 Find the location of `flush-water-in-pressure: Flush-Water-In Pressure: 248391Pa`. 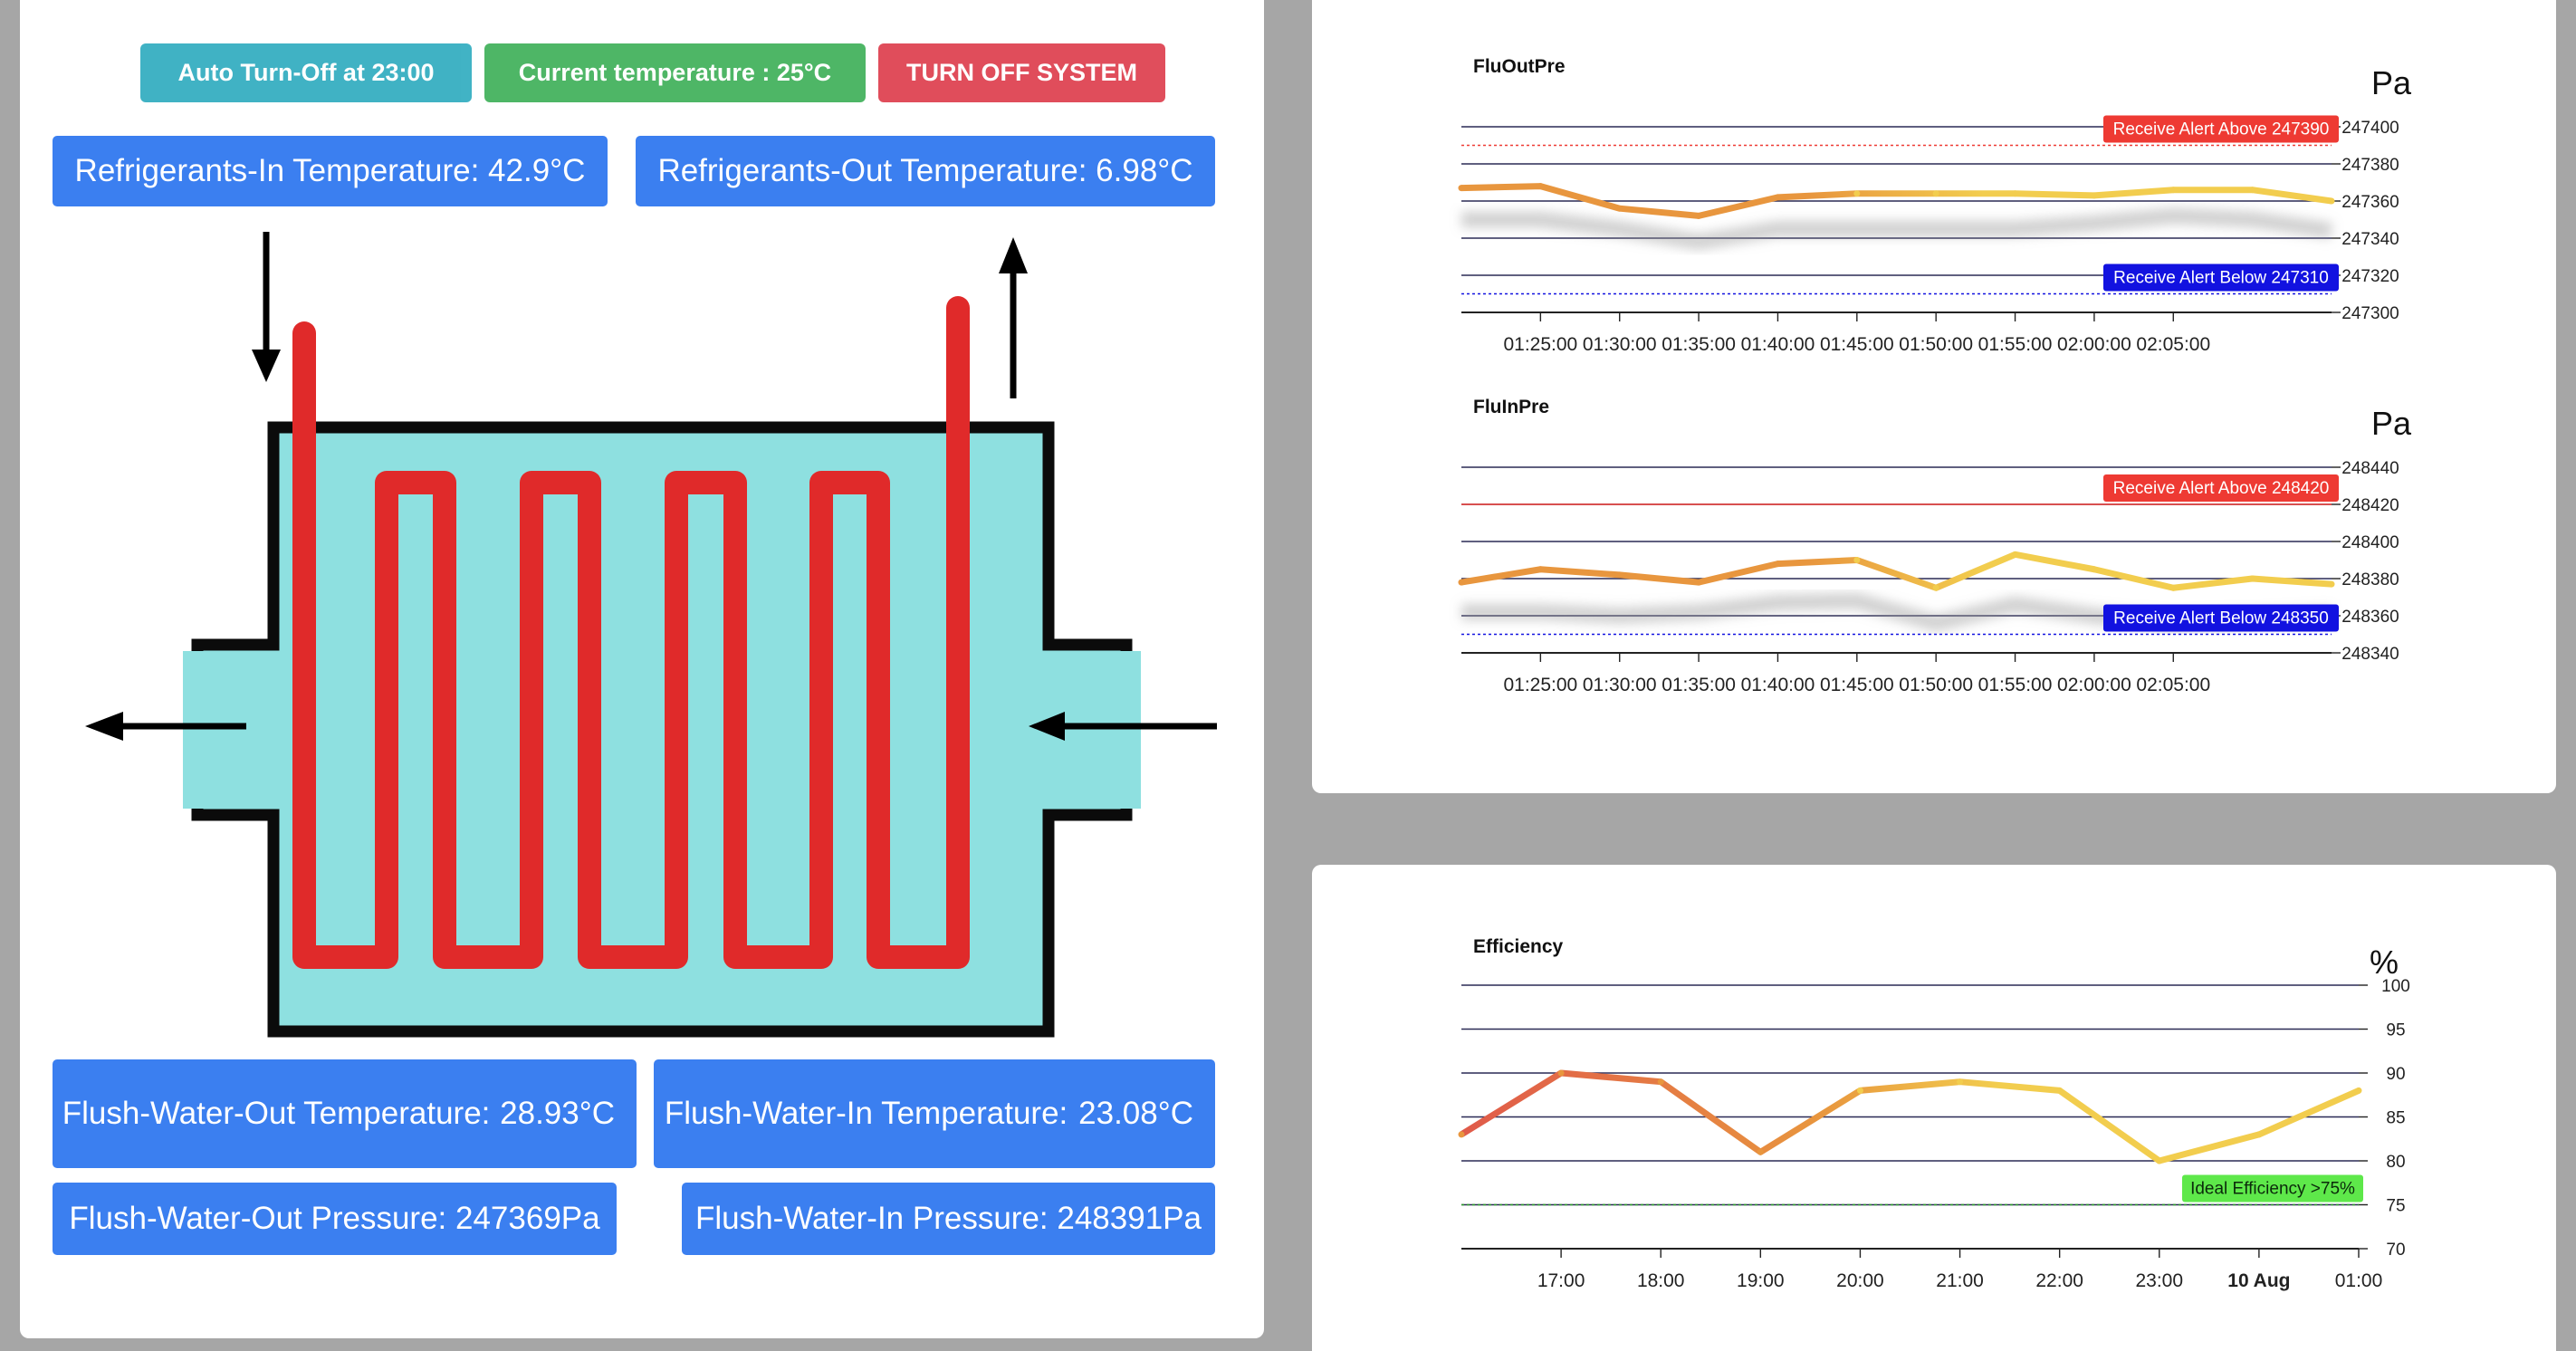

flush-water-in-pressure: Flush-Water-In Pressure: 248391Pa is located at coordinates (948, 1219).